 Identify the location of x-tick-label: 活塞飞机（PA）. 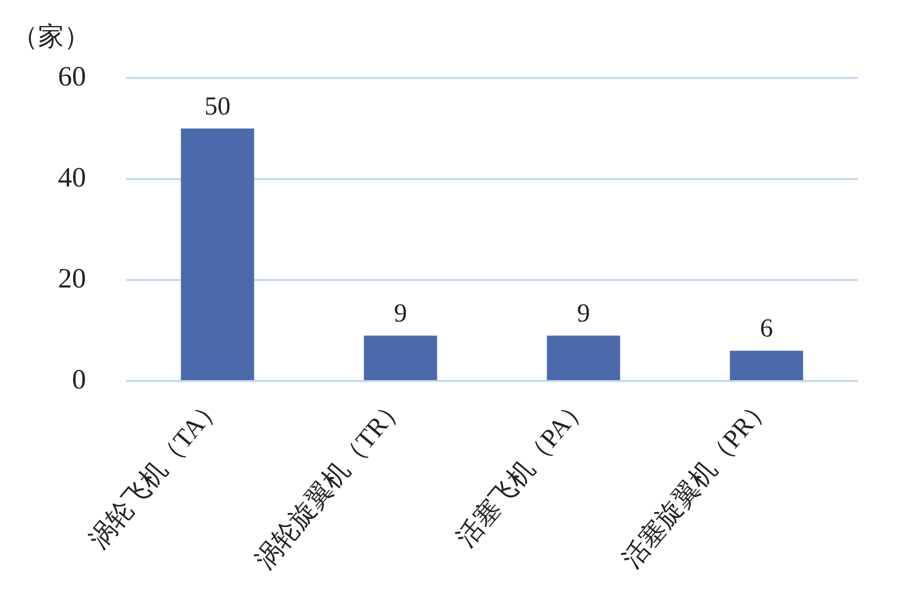
(522, 471).